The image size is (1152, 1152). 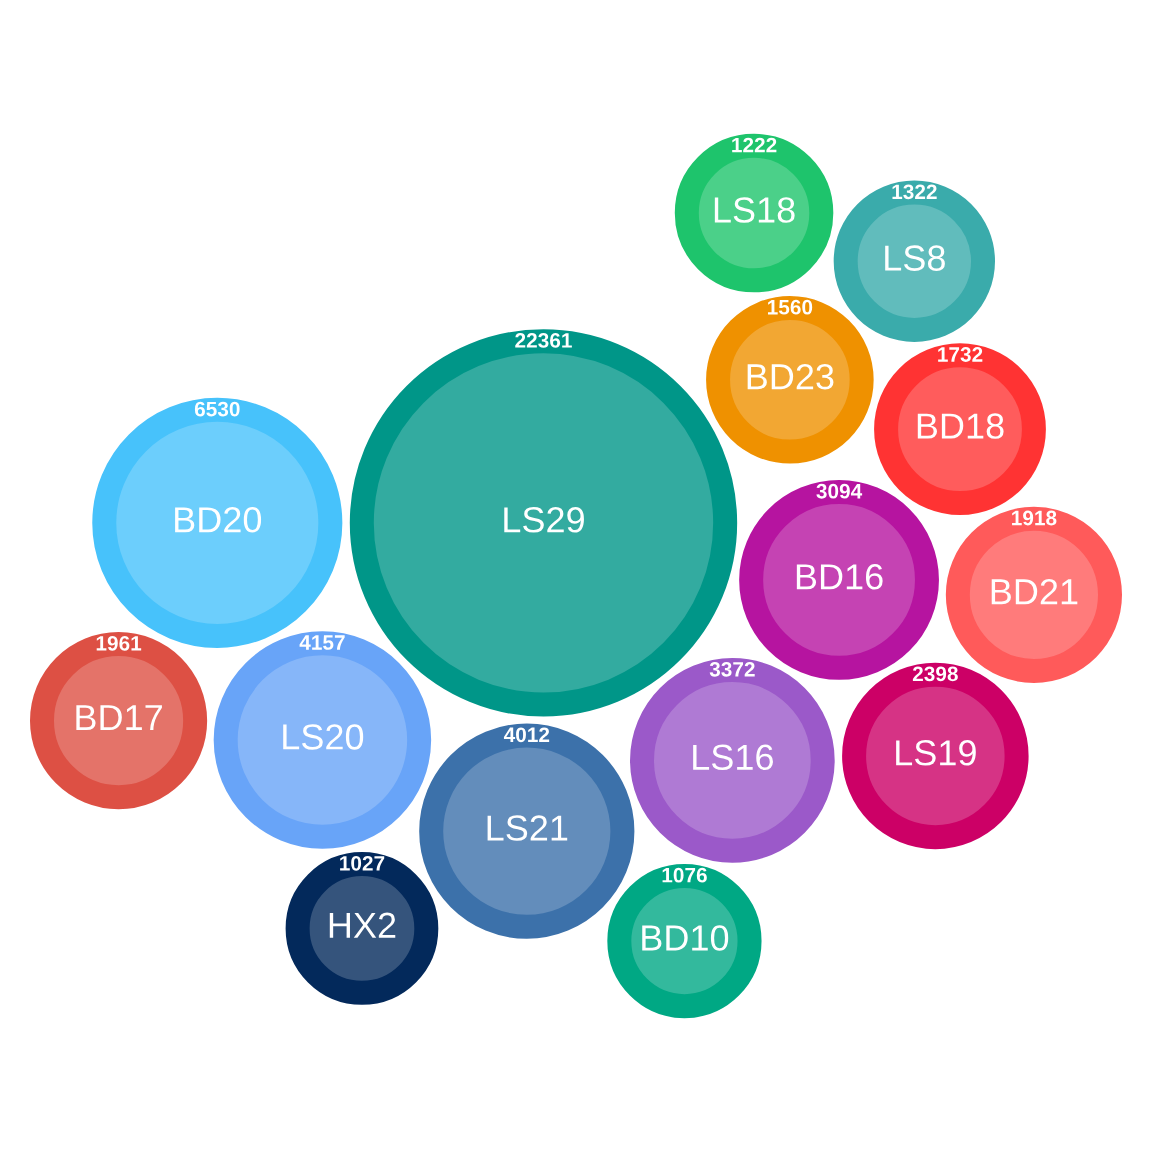 What do you see at coordinates (733, 757) in the screenshot?
I see `category-label: LS16` at bounding box center [733, 757].